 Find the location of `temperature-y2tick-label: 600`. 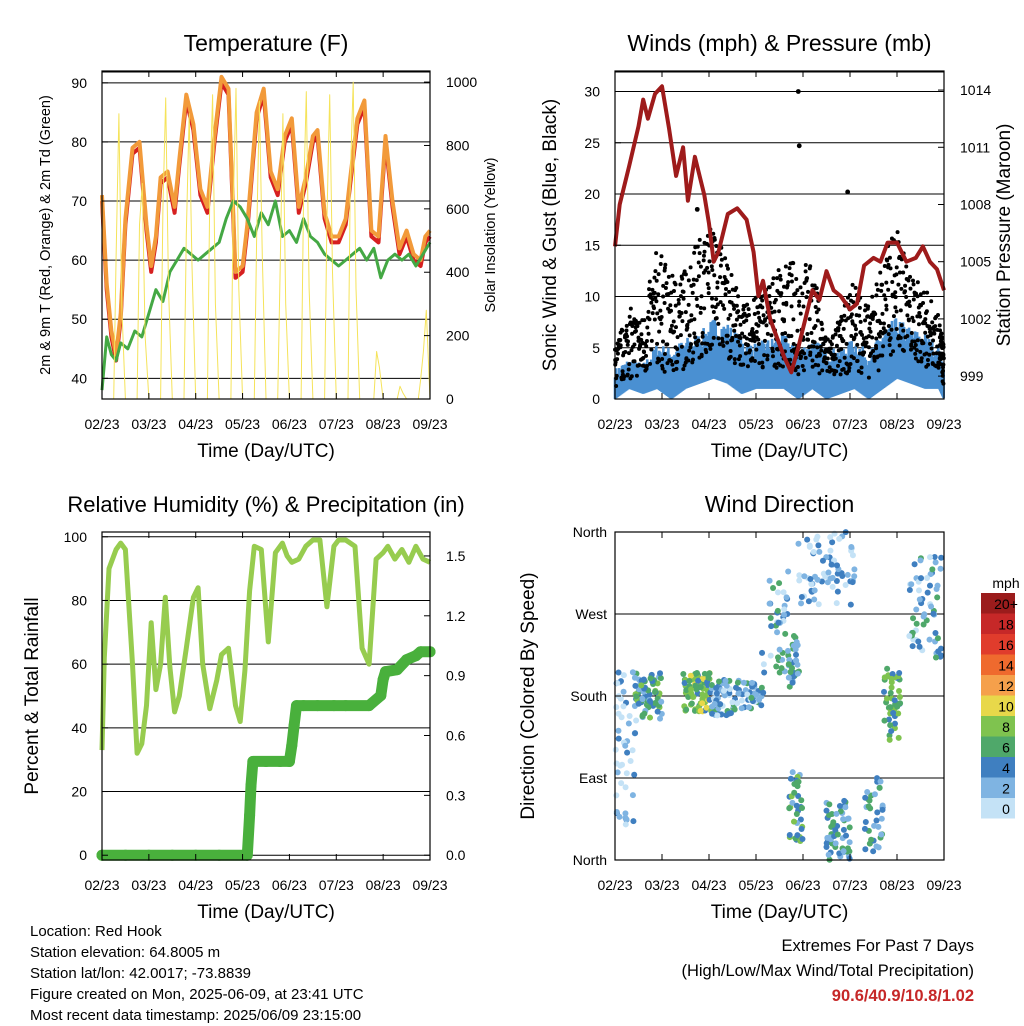

temperature-y2tick-label: 600 is located at coordinates (458, 209).